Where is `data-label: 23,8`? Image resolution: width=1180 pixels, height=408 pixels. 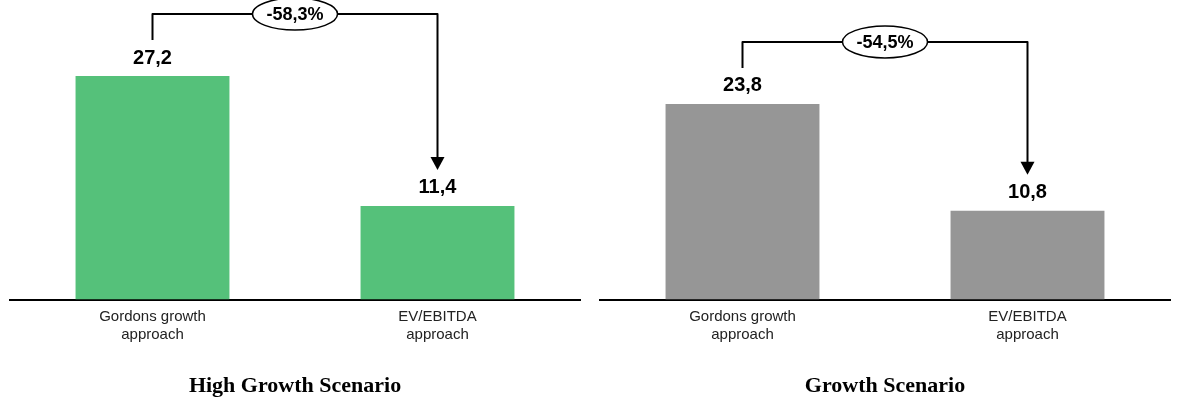 data-label: 23,8 is located at coordinates (742, 84).